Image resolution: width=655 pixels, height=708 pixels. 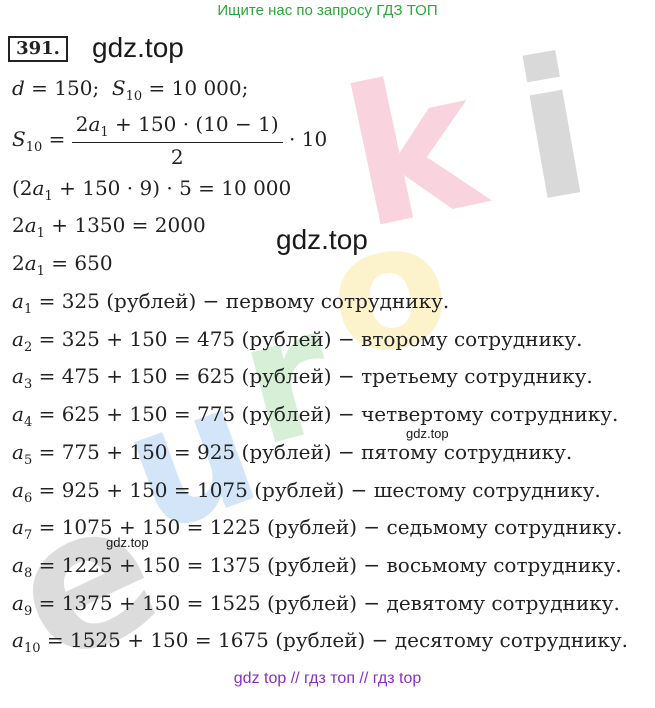 I want to click on watermark-letter-i: i, so click(x=552, y=130).